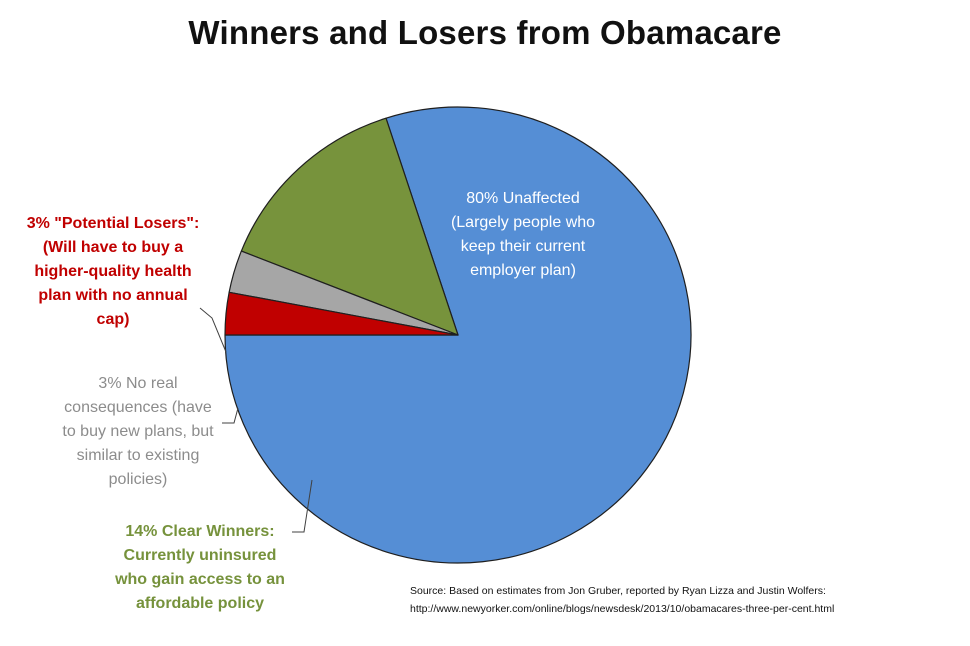 This screenshot has height=646, width=970. Describe the element at coordinates (341, 313) in the screenshot. I see `pie-slice-losers` at that location.